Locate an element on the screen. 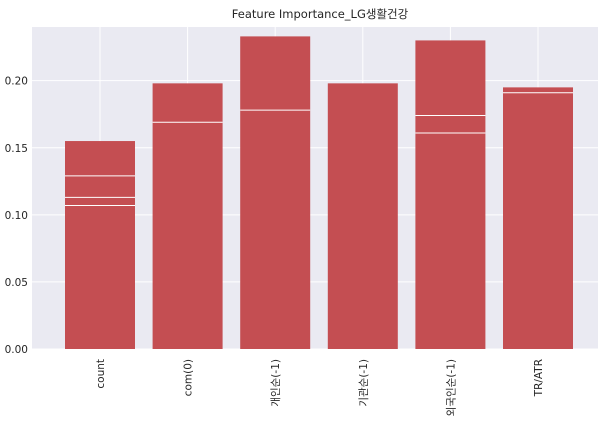 The width and height of the screenshot is (604, 427). y-tick-label: 0.15 is located at coordinates (16, 149).